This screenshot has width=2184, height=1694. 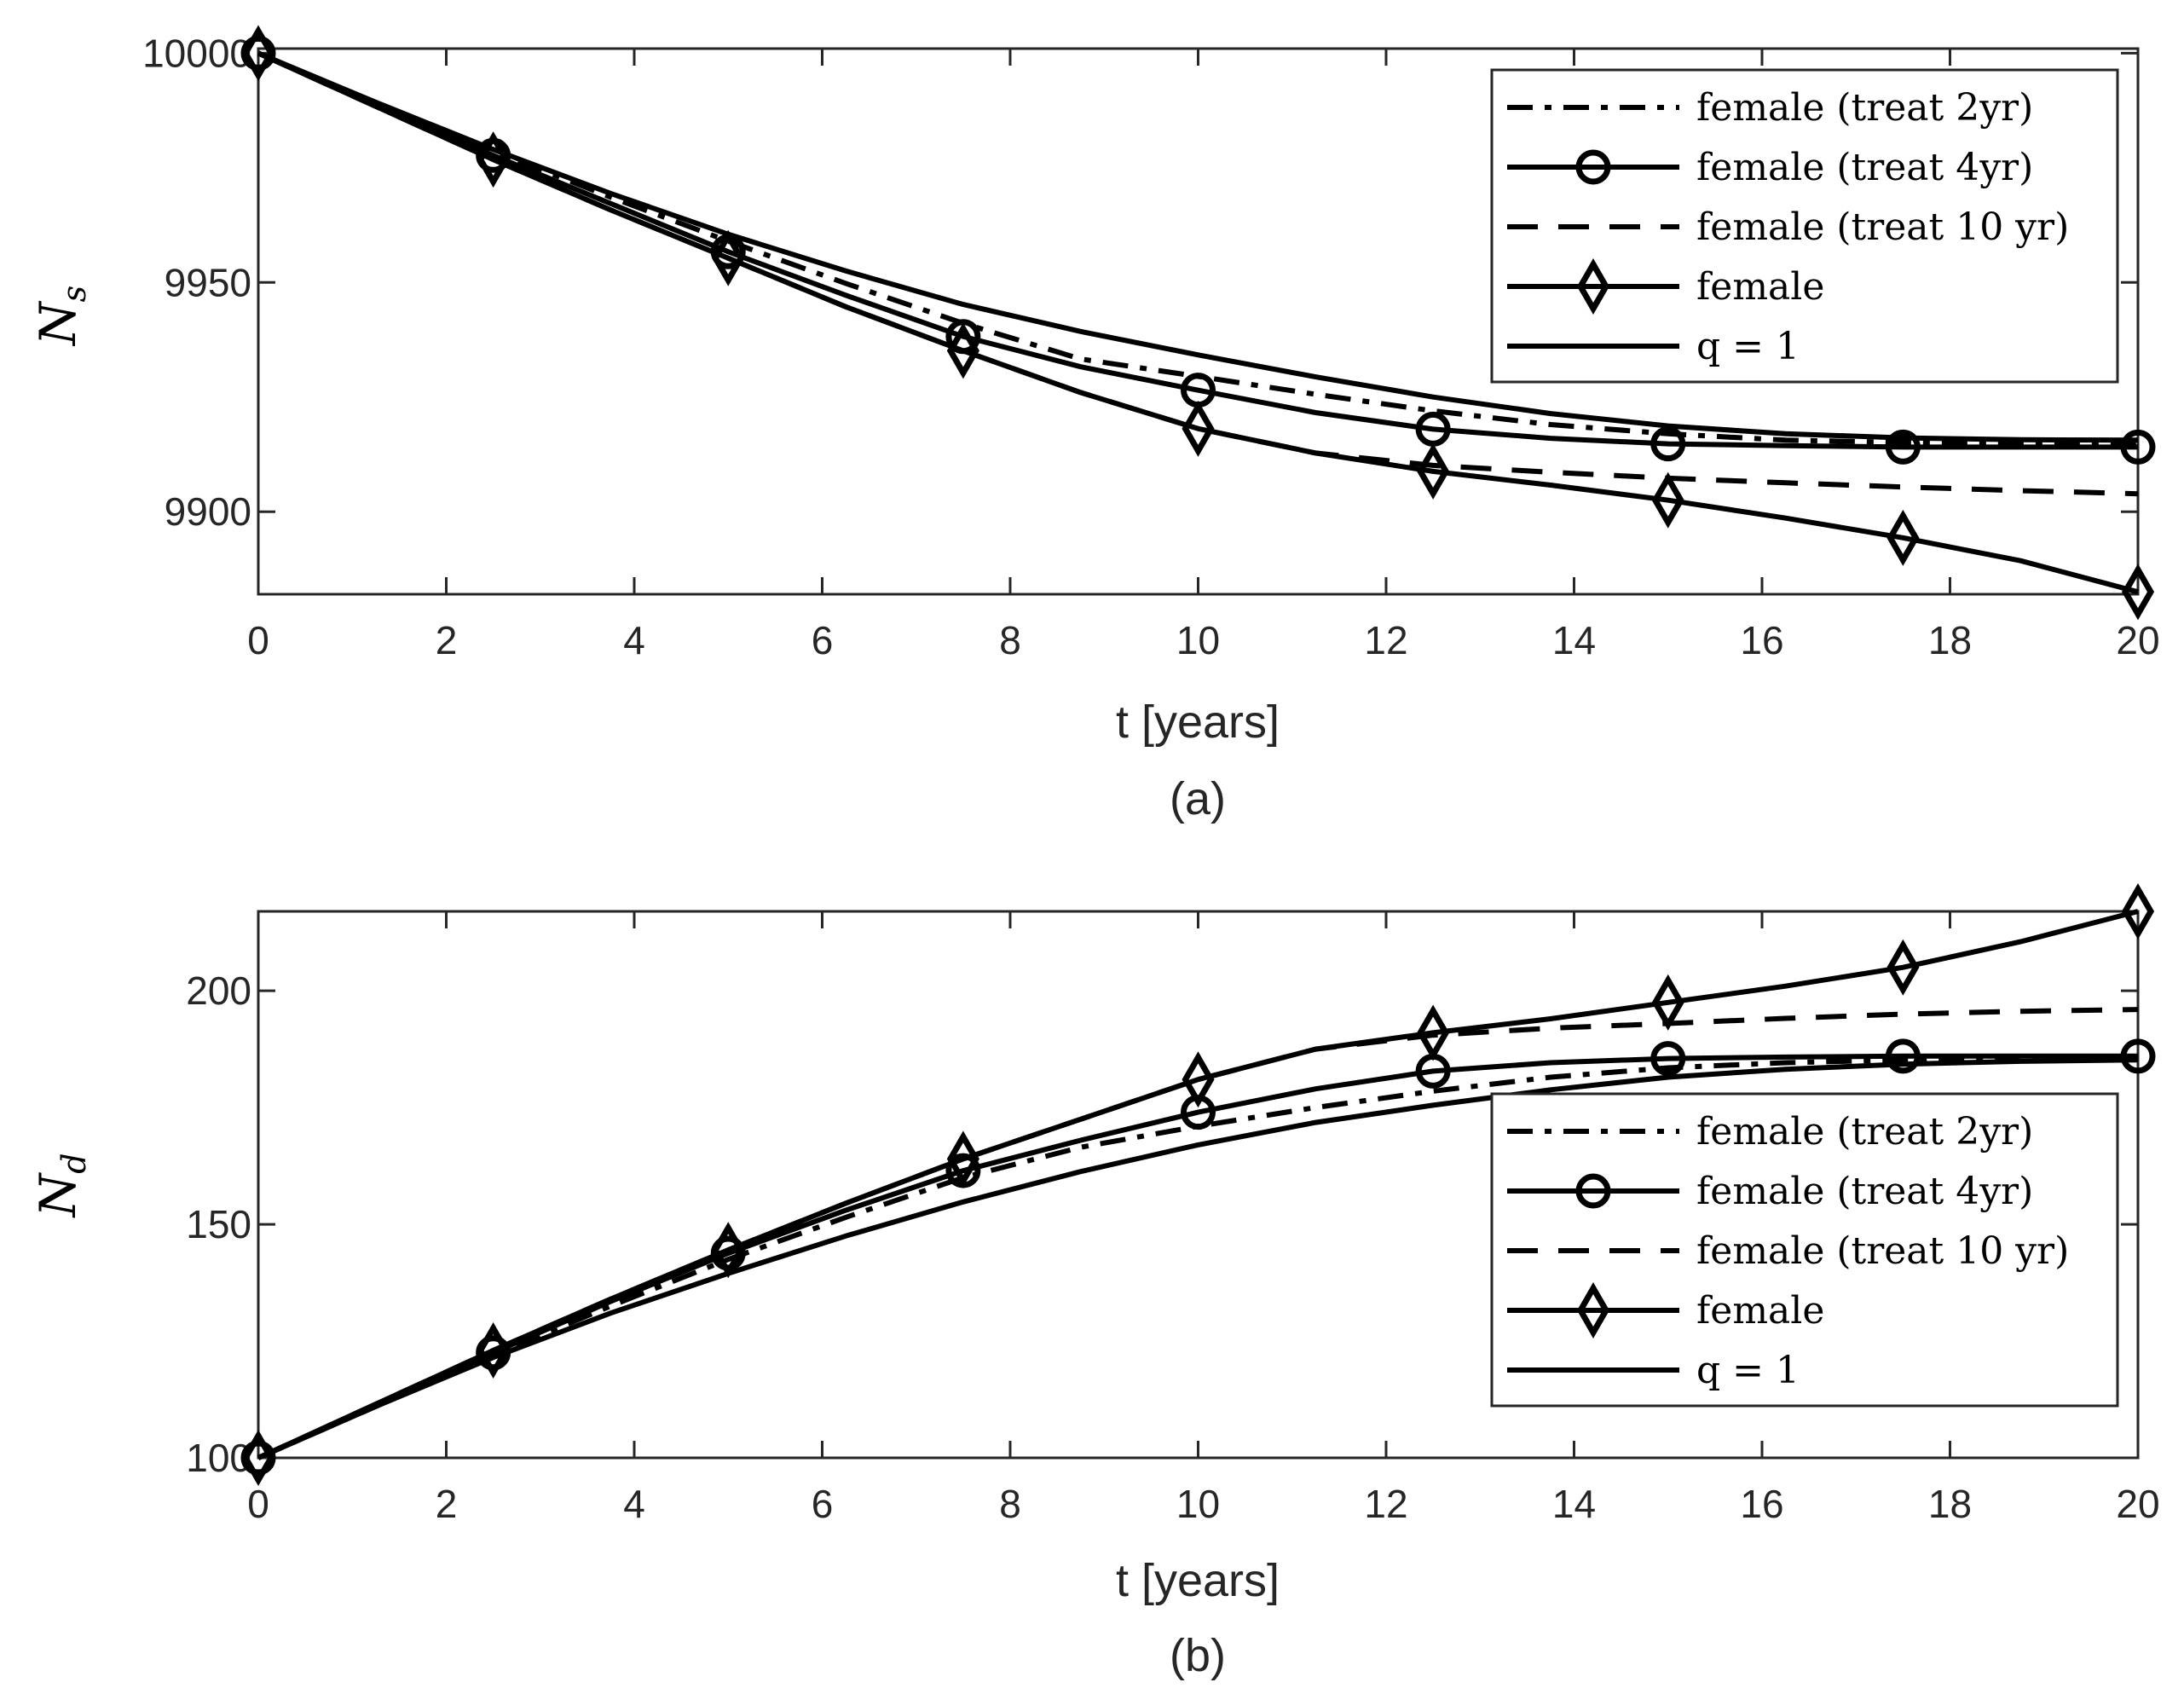 I want to click on svg-text: Ns, so click(x=61, y=316).